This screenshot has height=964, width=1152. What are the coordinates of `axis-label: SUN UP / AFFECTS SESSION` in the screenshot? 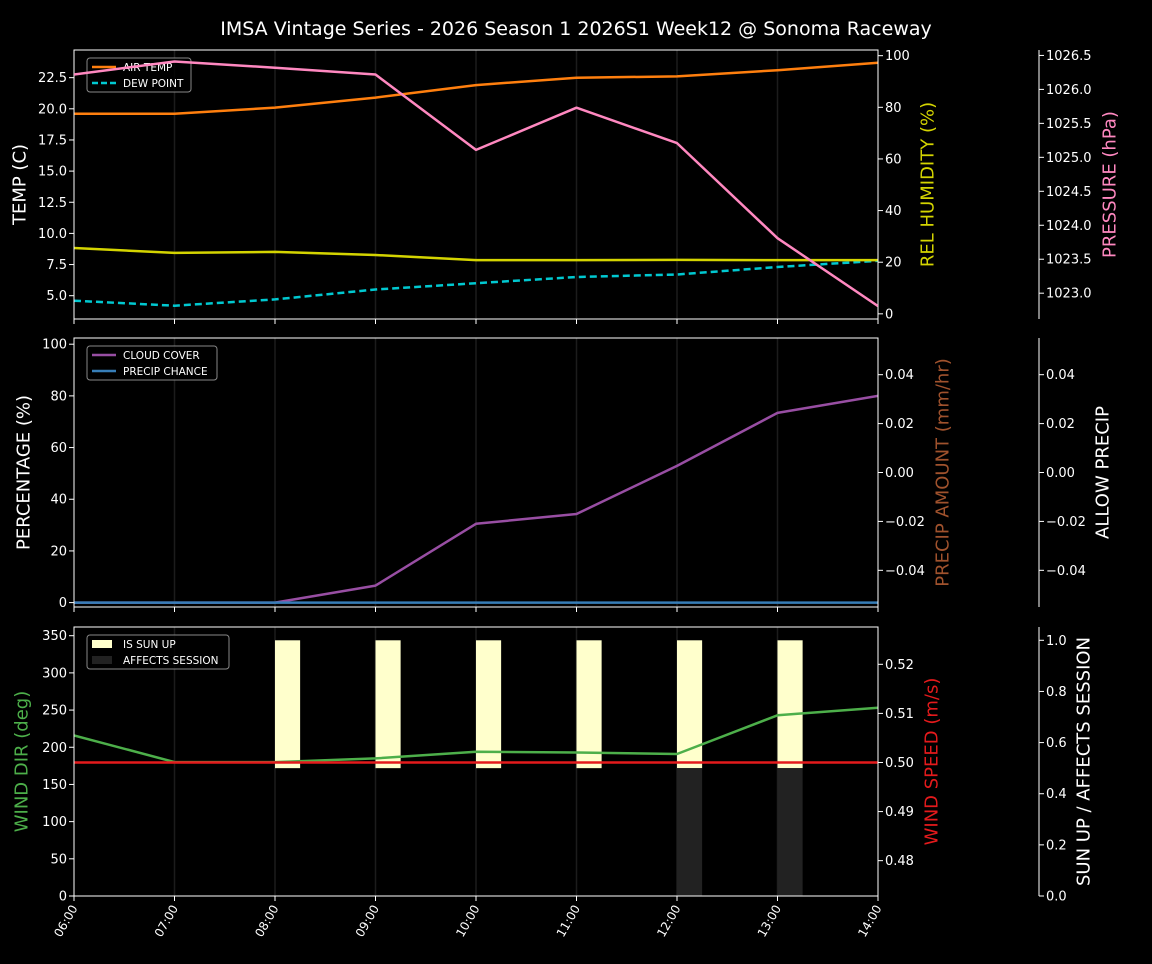 It's located at (1084, 761).